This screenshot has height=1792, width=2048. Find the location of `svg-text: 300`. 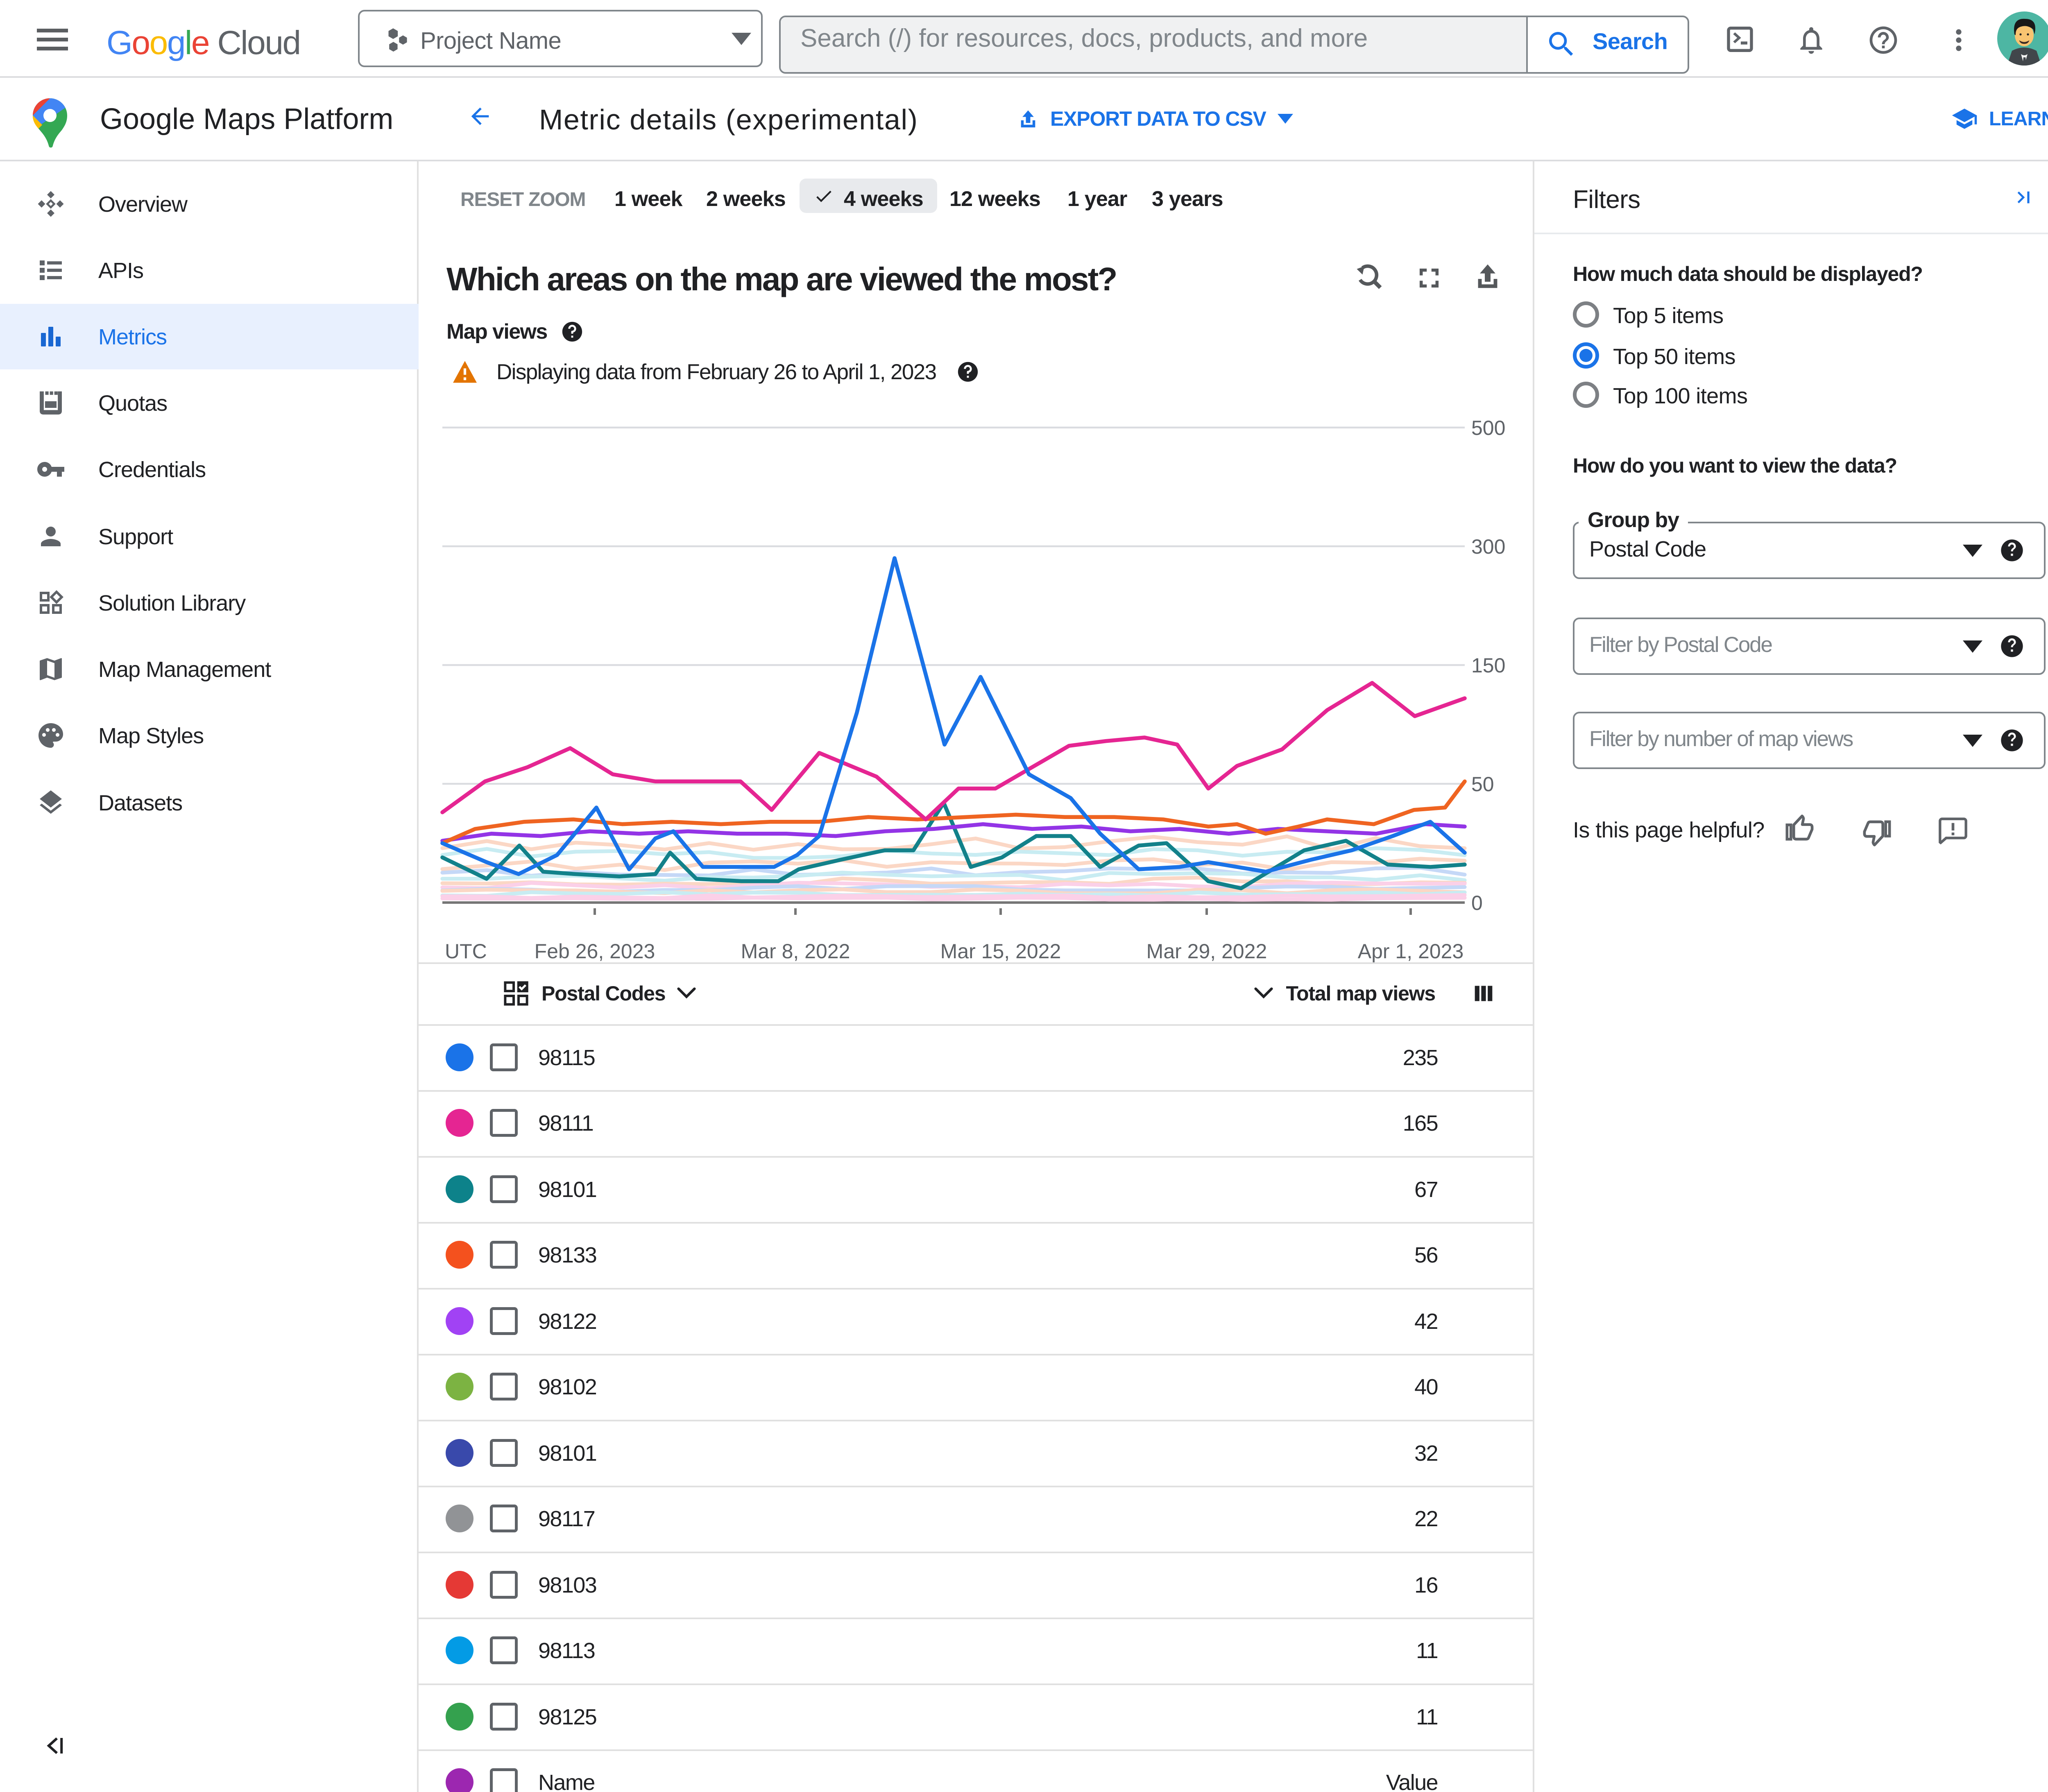

svg-text: 300 is located at coordinates (1488, 546).